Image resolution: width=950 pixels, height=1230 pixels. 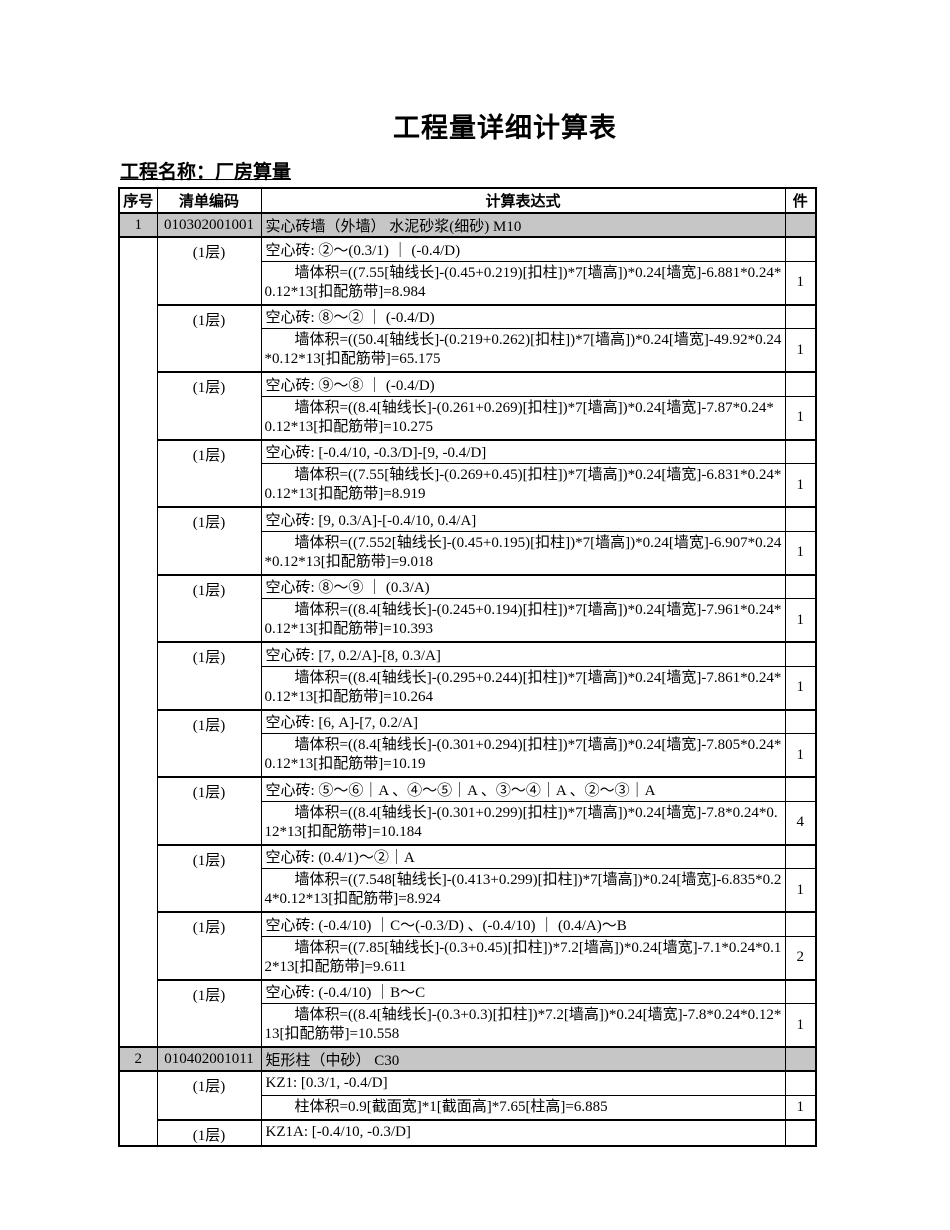 I want to click on item-label: KZ1: [0.3/1, -0.4/D], so click(x=523, y=1083).